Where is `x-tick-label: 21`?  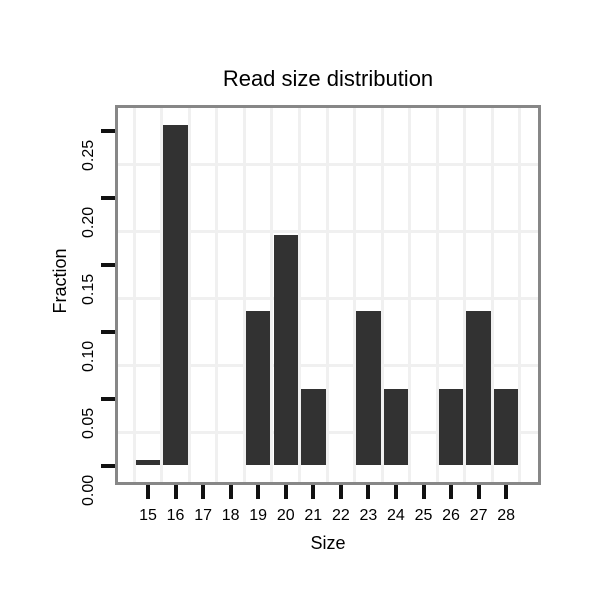
x-tick-label: 21 is located at coordinates (313, 515).